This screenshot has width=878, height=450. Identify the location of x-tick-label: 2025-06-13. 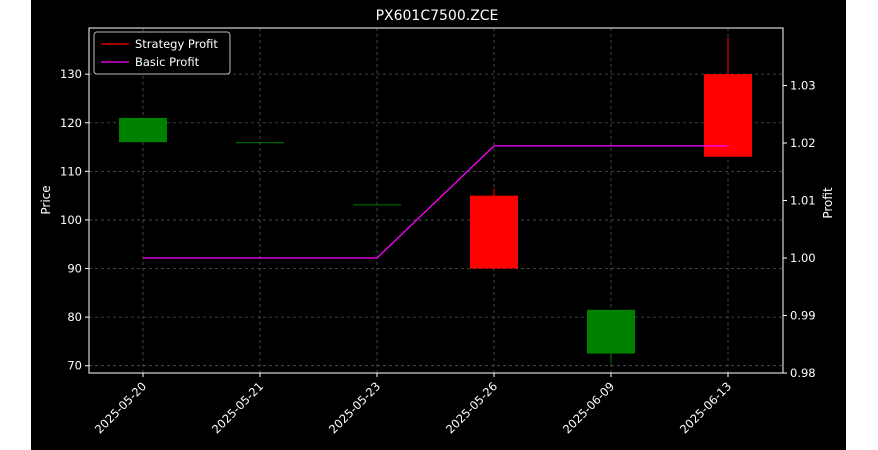
(705, 407).